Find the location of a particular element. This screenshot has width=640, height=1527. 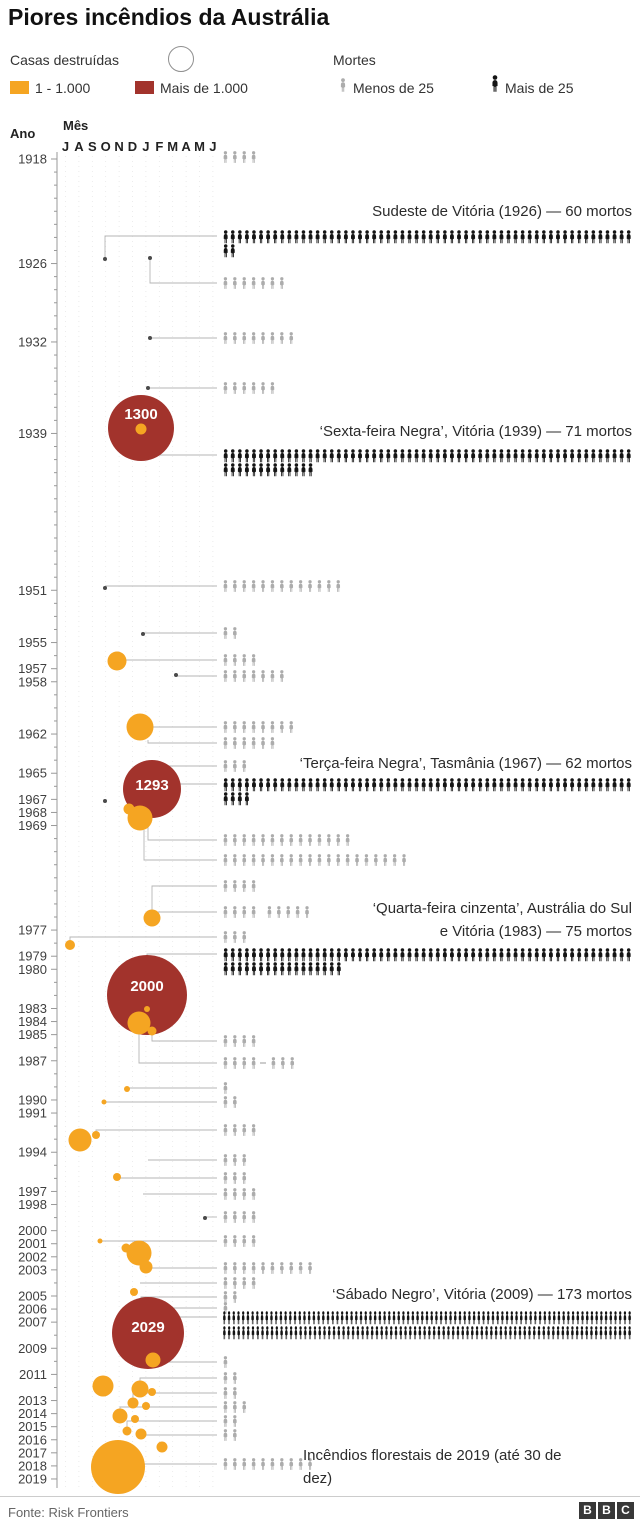

bbc-logo-letter: B is located at coordinates (587, 1510).